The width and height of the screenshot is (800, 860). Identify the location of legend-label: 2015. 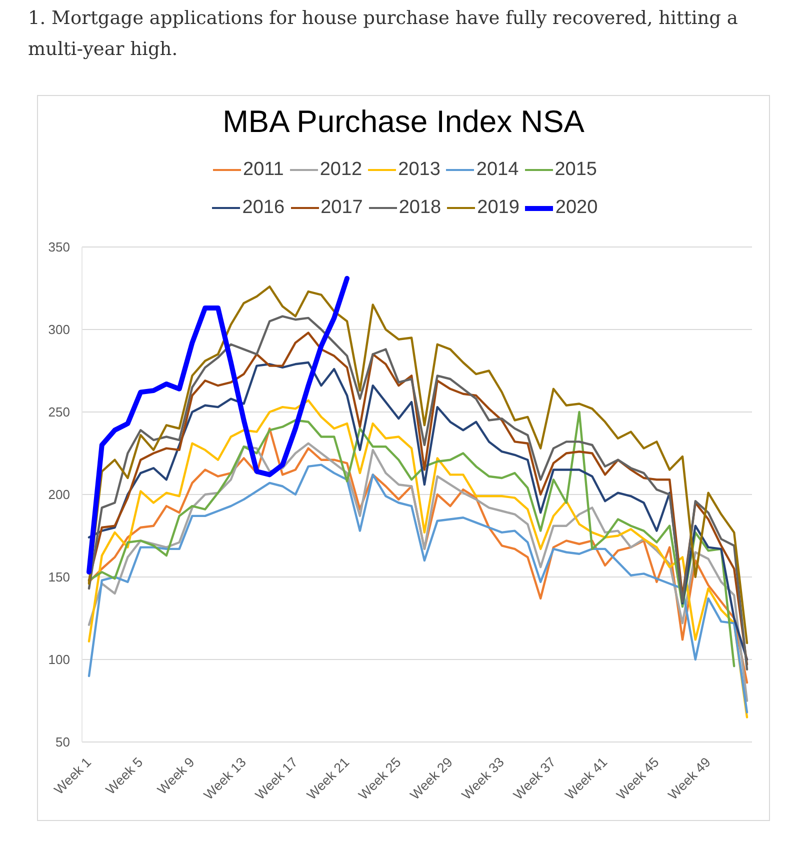
(576, 170).